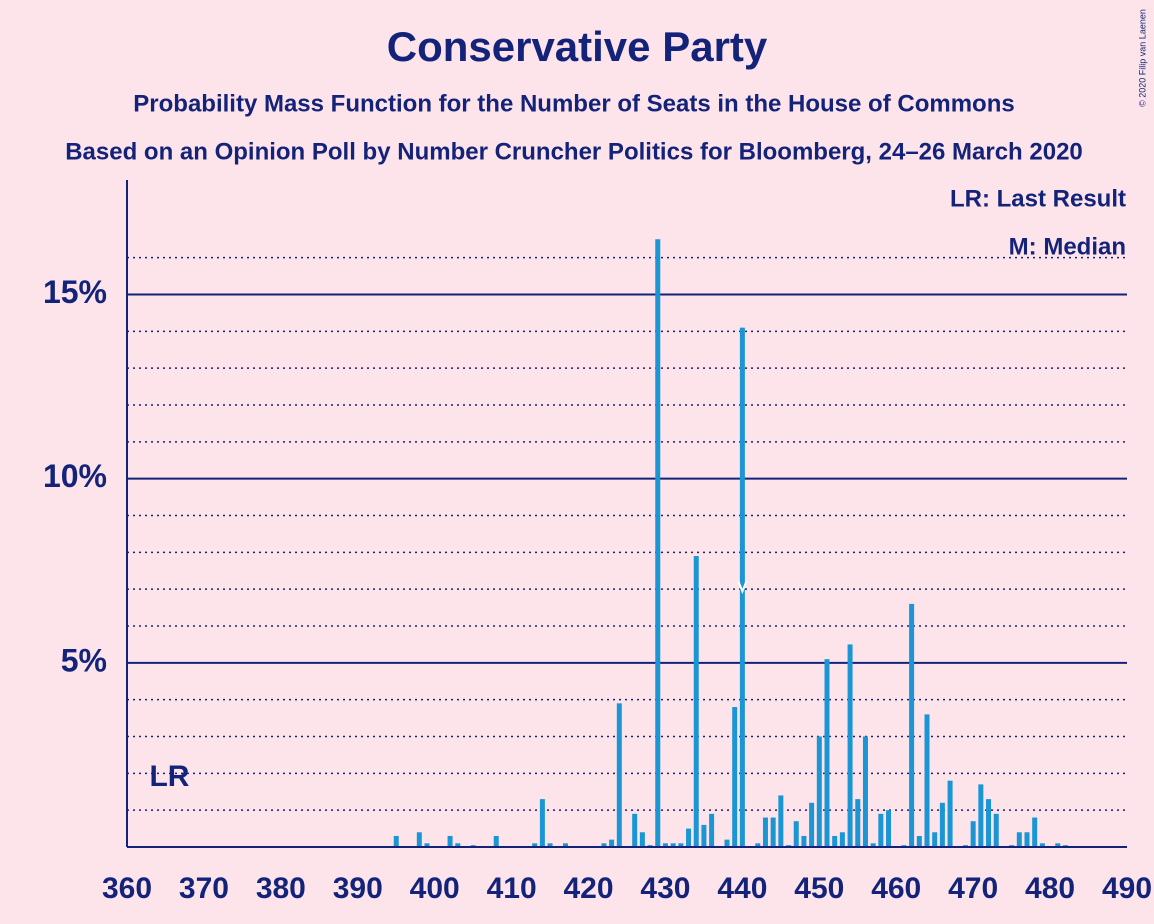  I want to click on x-tick-label: 450, so click(819, 888).